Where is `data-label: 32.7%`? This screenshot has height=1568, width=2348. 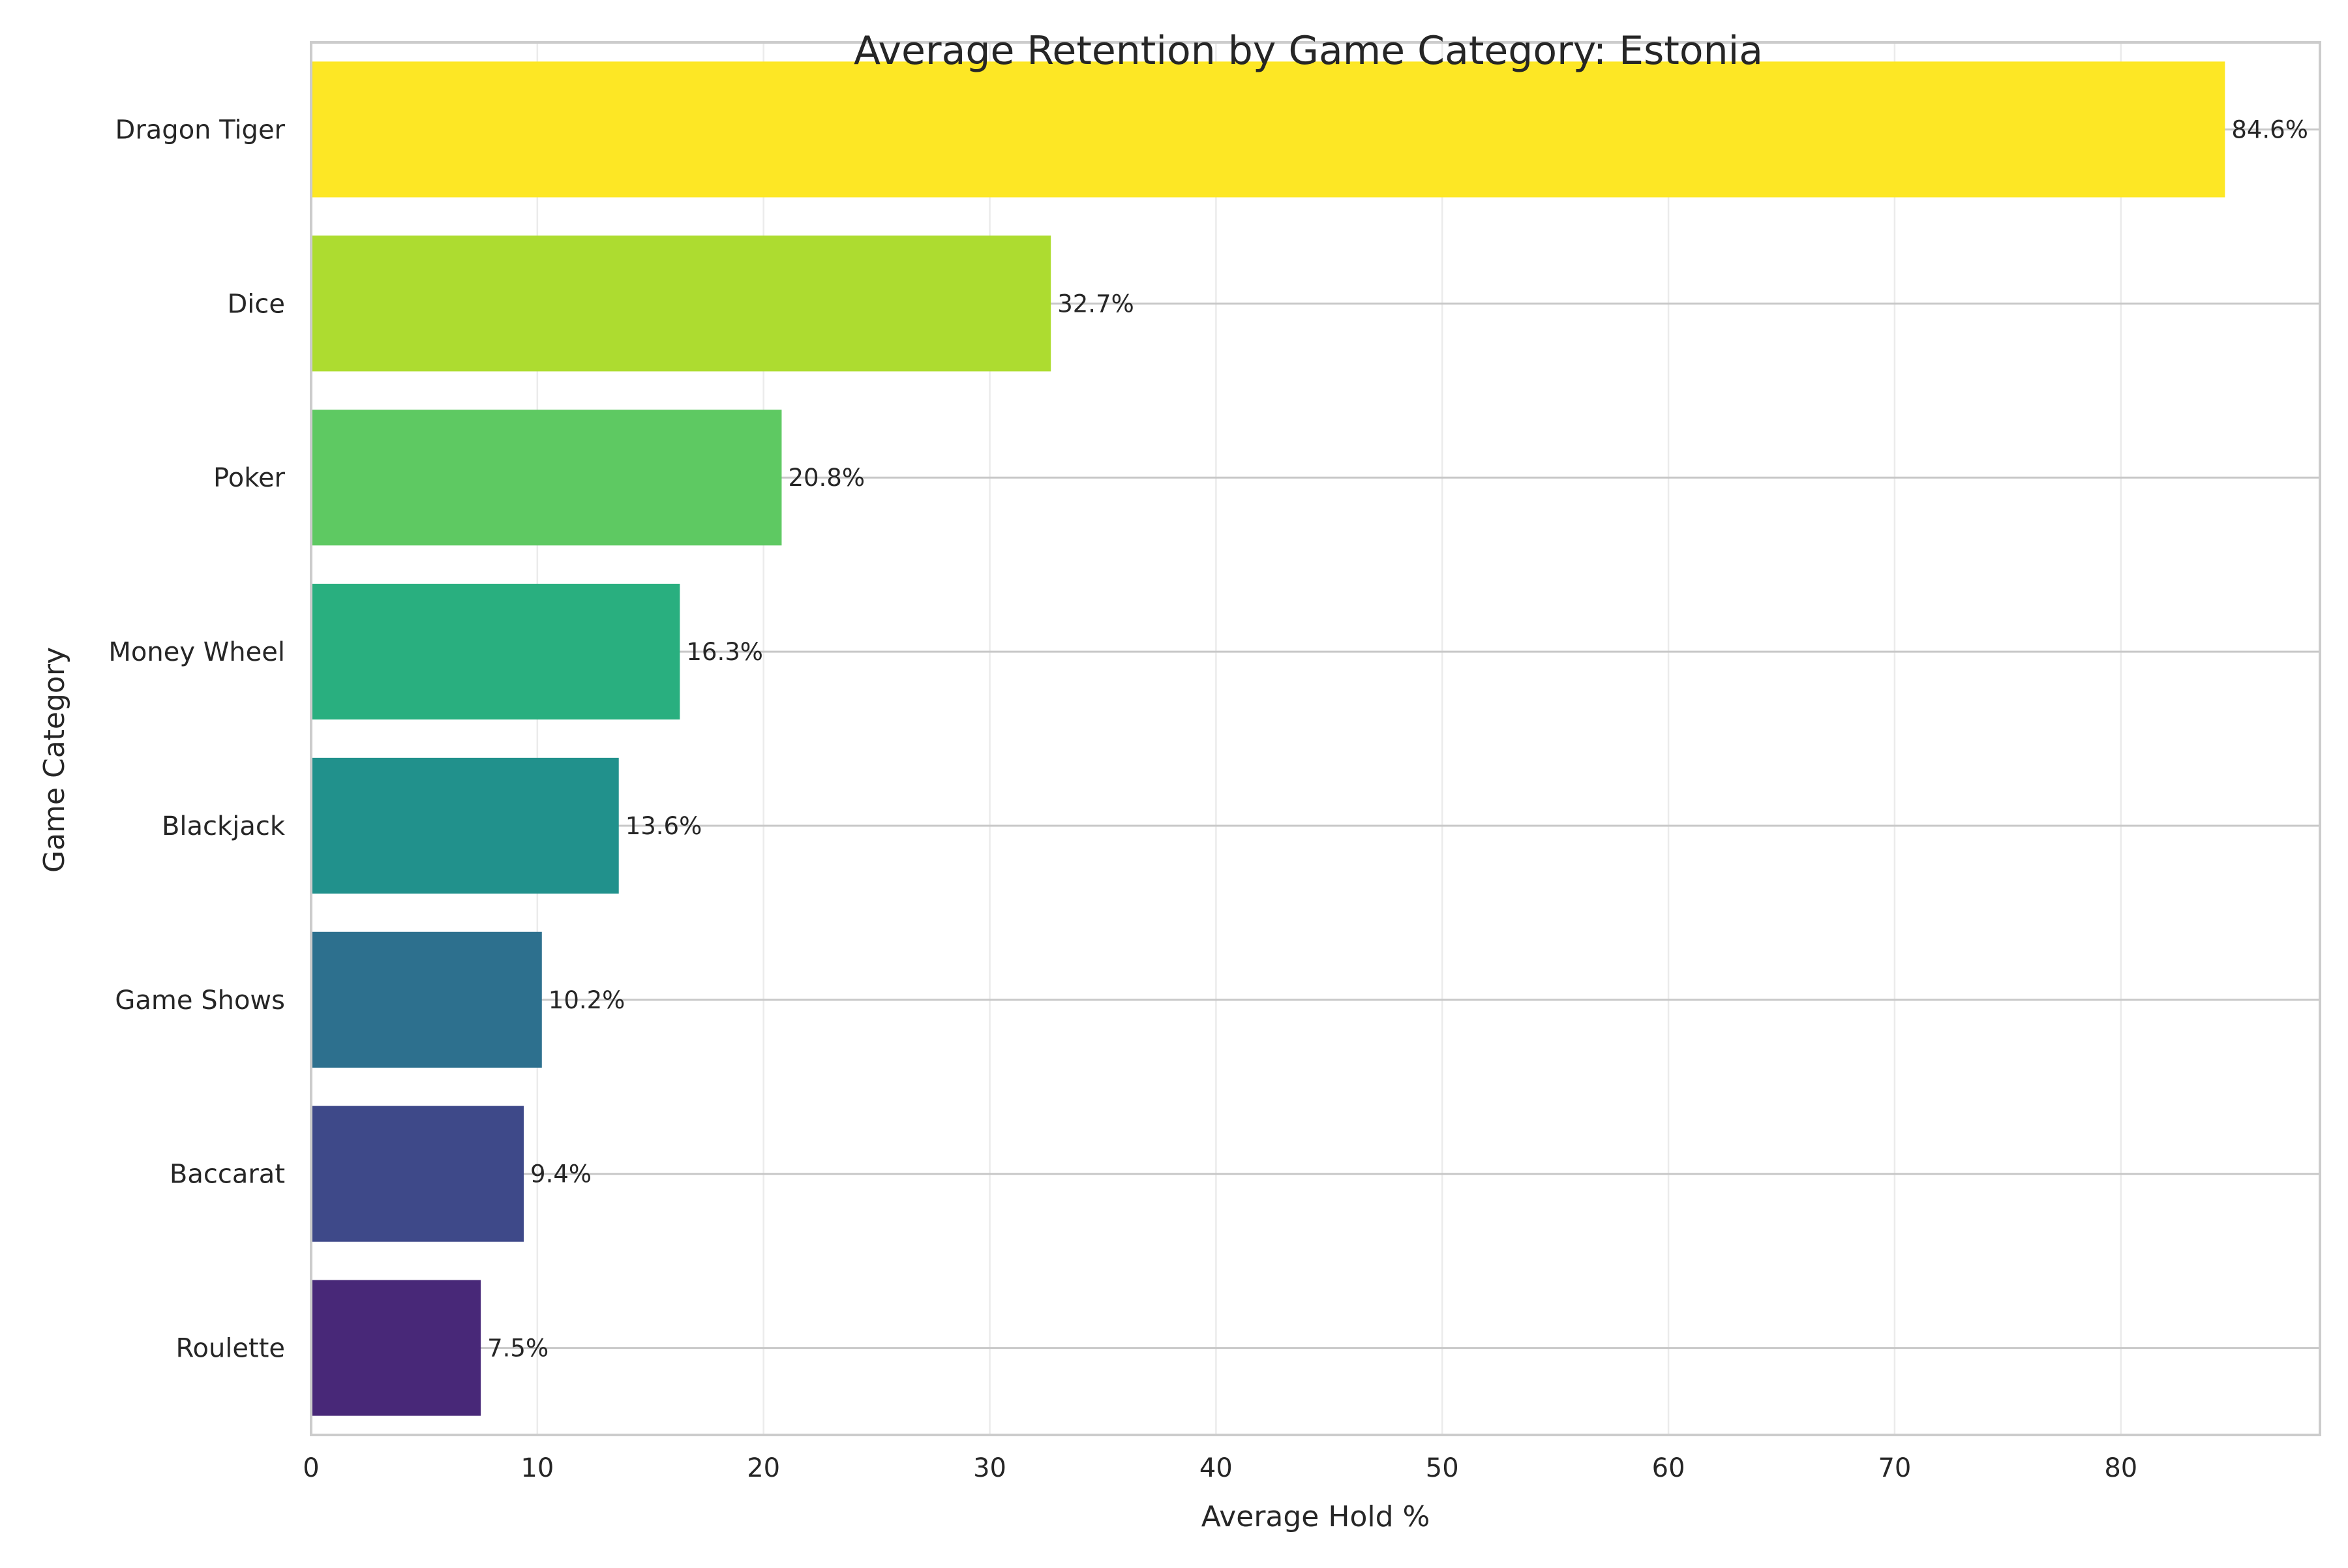
data-label: 32.7% is located at coordinates (1095, 304).